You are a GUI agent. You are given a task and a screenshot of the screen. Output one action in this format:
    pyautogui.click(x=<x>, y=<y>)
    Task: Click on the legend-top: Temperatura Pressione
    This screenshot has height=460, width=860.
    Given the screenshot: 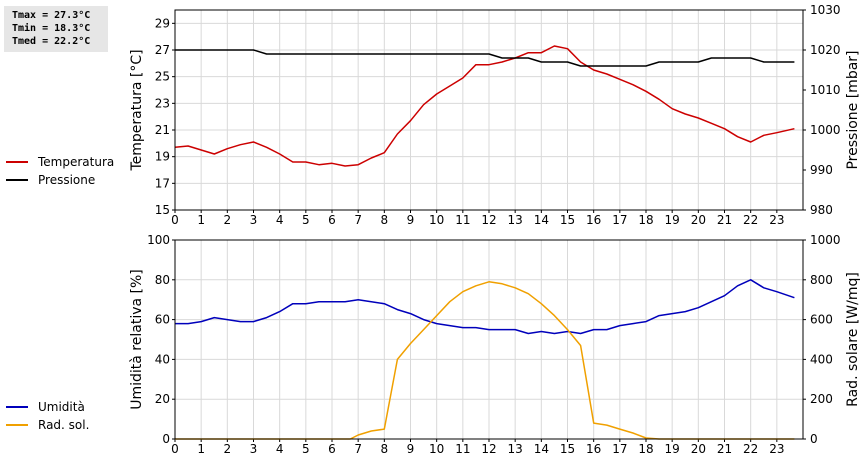 What is the action you would take?
    pyautogui.click(x=60, y=171)
    